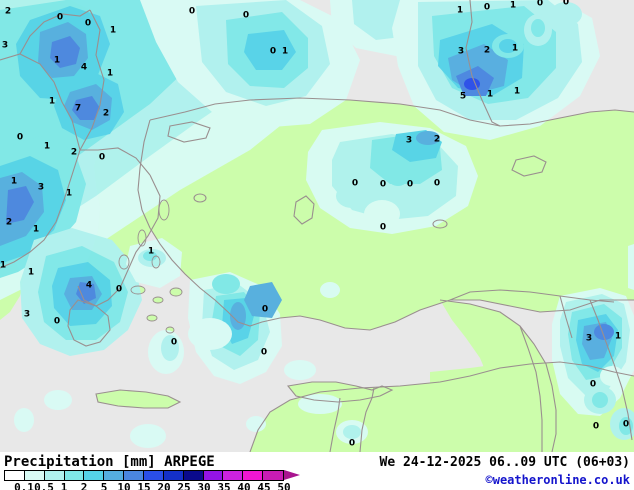 The width and height of the screenshot is (634, 490). I want to click on colorbar-tick-label: 35, so click(224, 485).